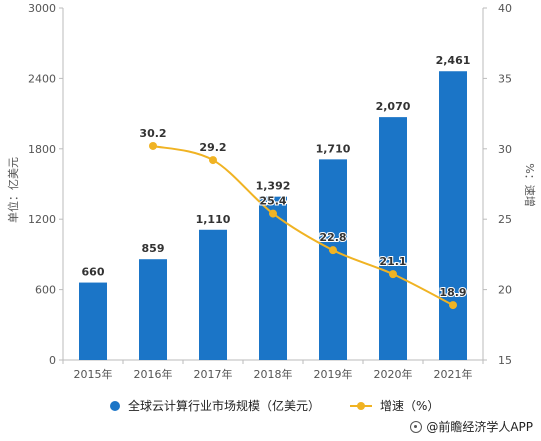  Describe the element at coordinates (13, 190) in the screenshot. I see `y-axis-left-title: 单位：亿美元` at that location.